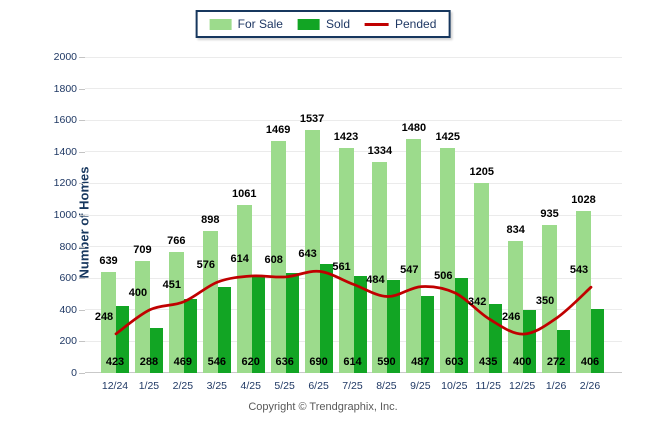  What do you see at coordinates (515, 230) in the screenshot?
I see `for-sale-value-label: 834` at bounding box center [515, 230].